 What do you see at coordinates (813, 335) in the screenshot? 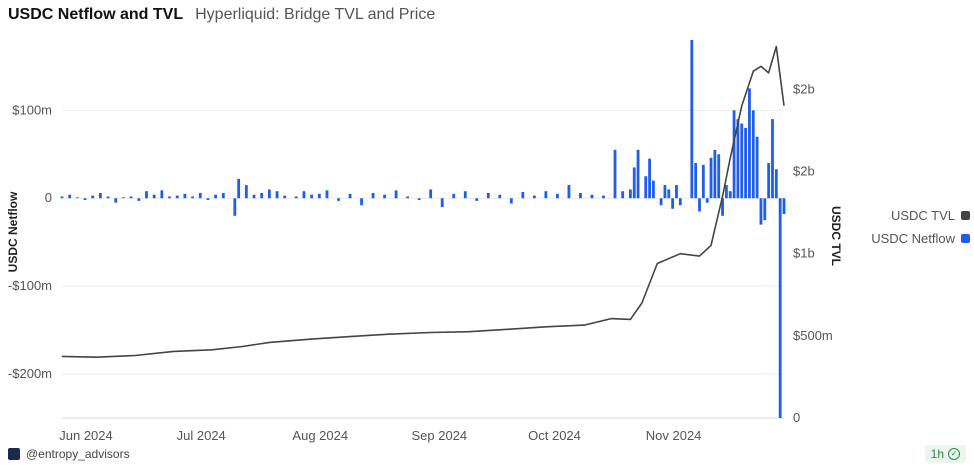
I see `y-right-tick-label: $500m` at bounding box center [813, 335].